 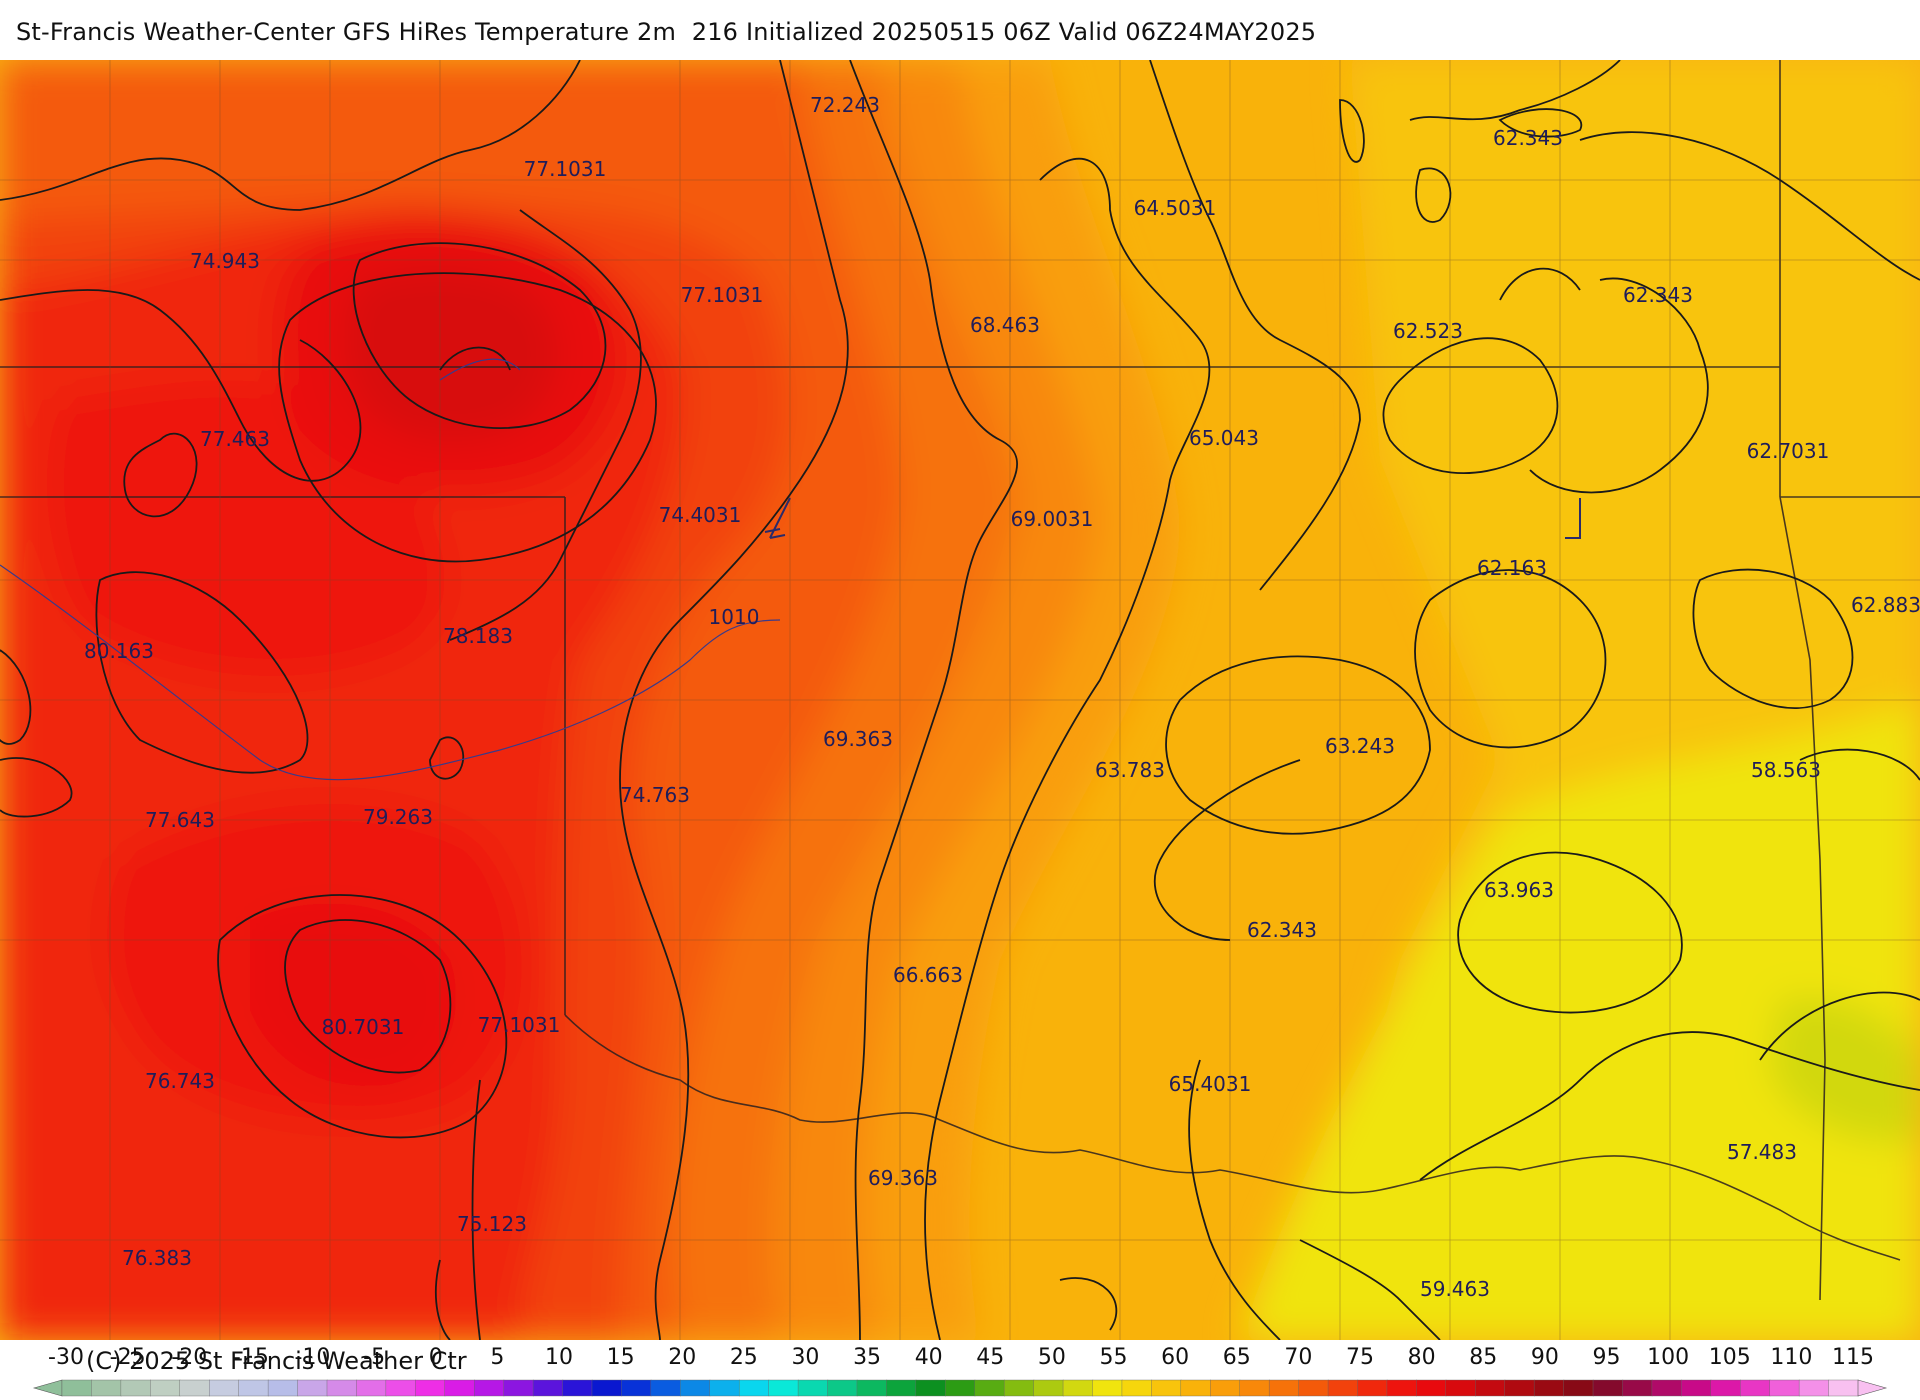 I want to click on temperature-value-label: 76.743, so click(x=180, y=1081).